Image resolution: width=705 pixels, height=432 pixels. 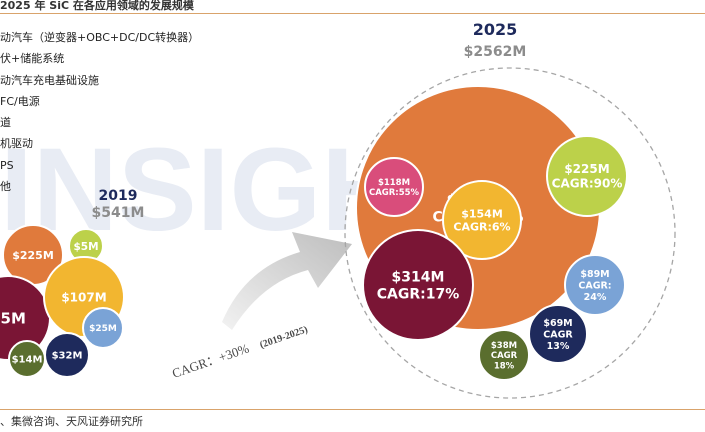 What do you see at coordinates (481, 227) in the screenshot?
I see `bubble-label-2025-3: CAGR:6%` at bounding box center [481, 227].